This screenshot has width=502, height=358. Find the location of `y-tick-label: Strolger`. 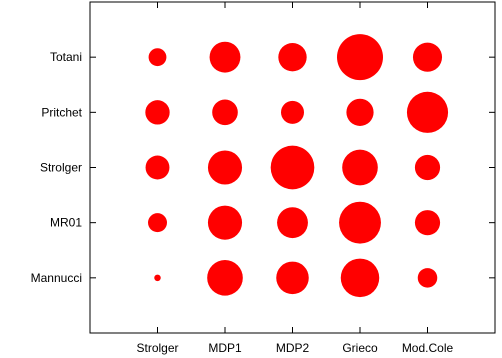

y-tick-label: Strolger is located at coordinates (61, 168).